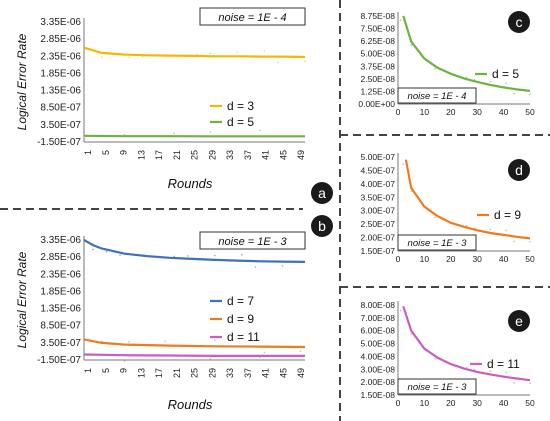 This screenshot has height=421, width=550. I want to click on noise-label-box, so click(437, 242).